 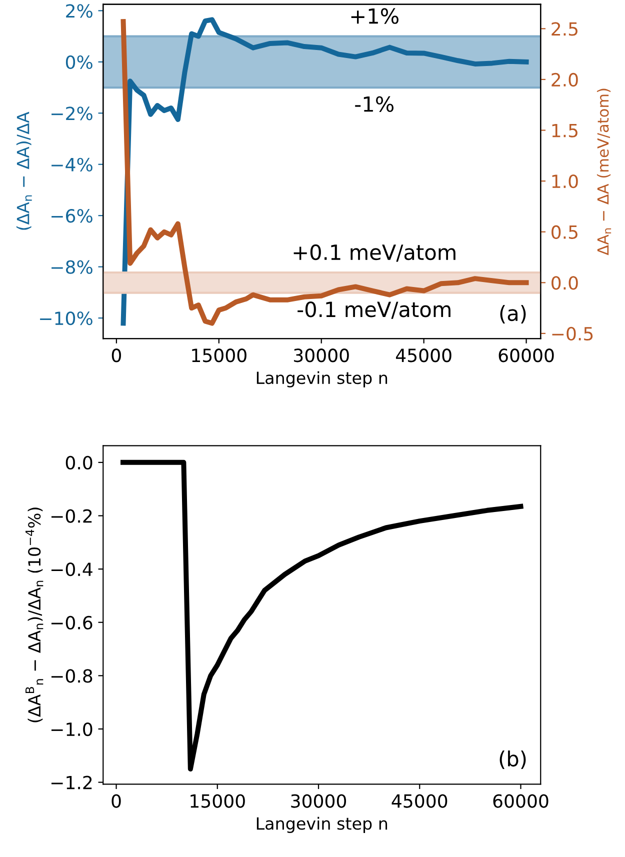 I want to click on y2-tick-label: 0.0, so click(x=565, y=283).